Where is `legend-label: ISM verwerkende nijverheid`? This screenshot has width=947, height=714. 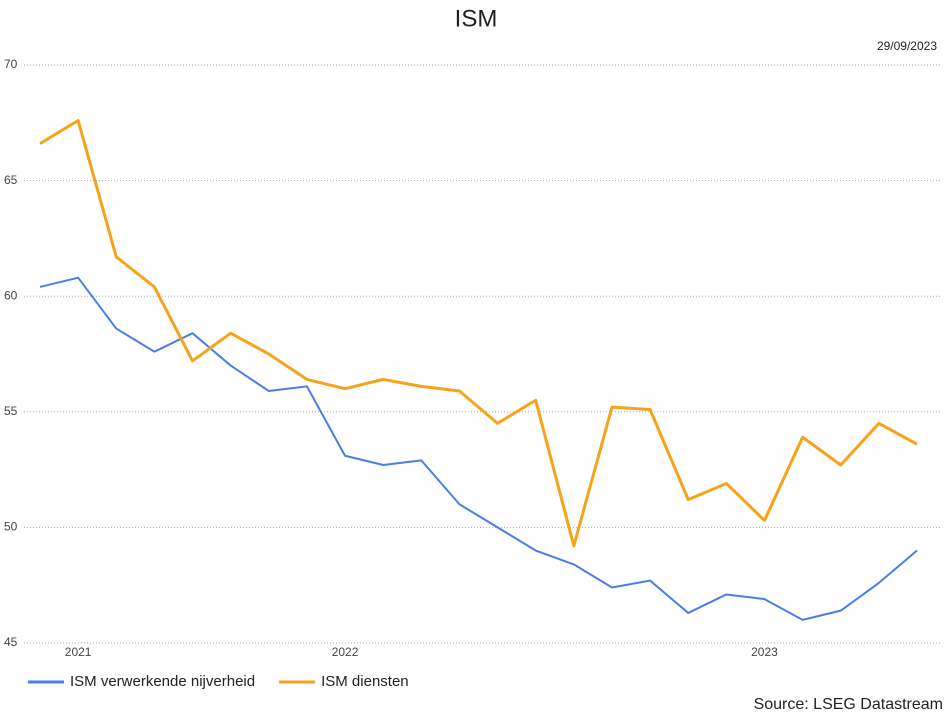
legend-label: ISM verwerkende nijverheid is located at coordinates (162, 681).